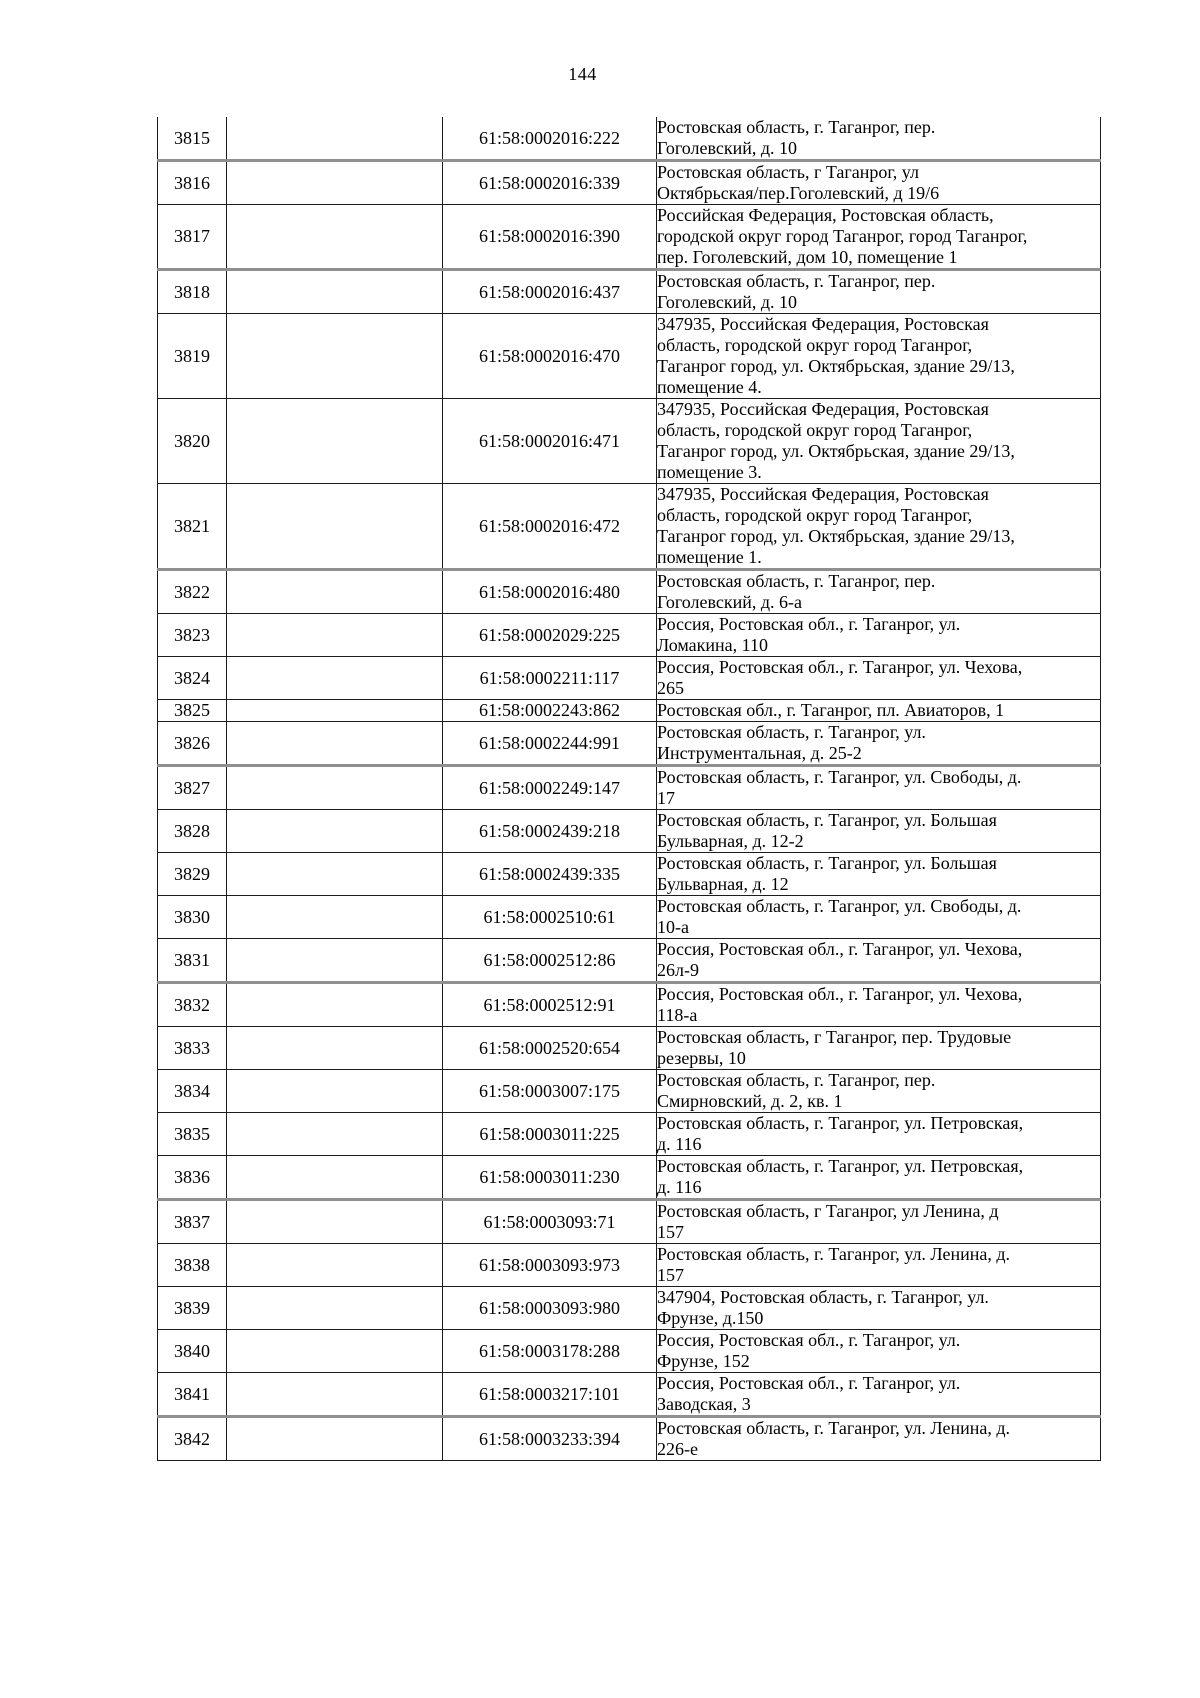 The width and height of the screenshot is (1200, 1698). What do you see at coordinates (549, 787) in the screenshot?
I see `cadastral-number-cell: 61:58:0002249:147` at bounding box center [549, 787].